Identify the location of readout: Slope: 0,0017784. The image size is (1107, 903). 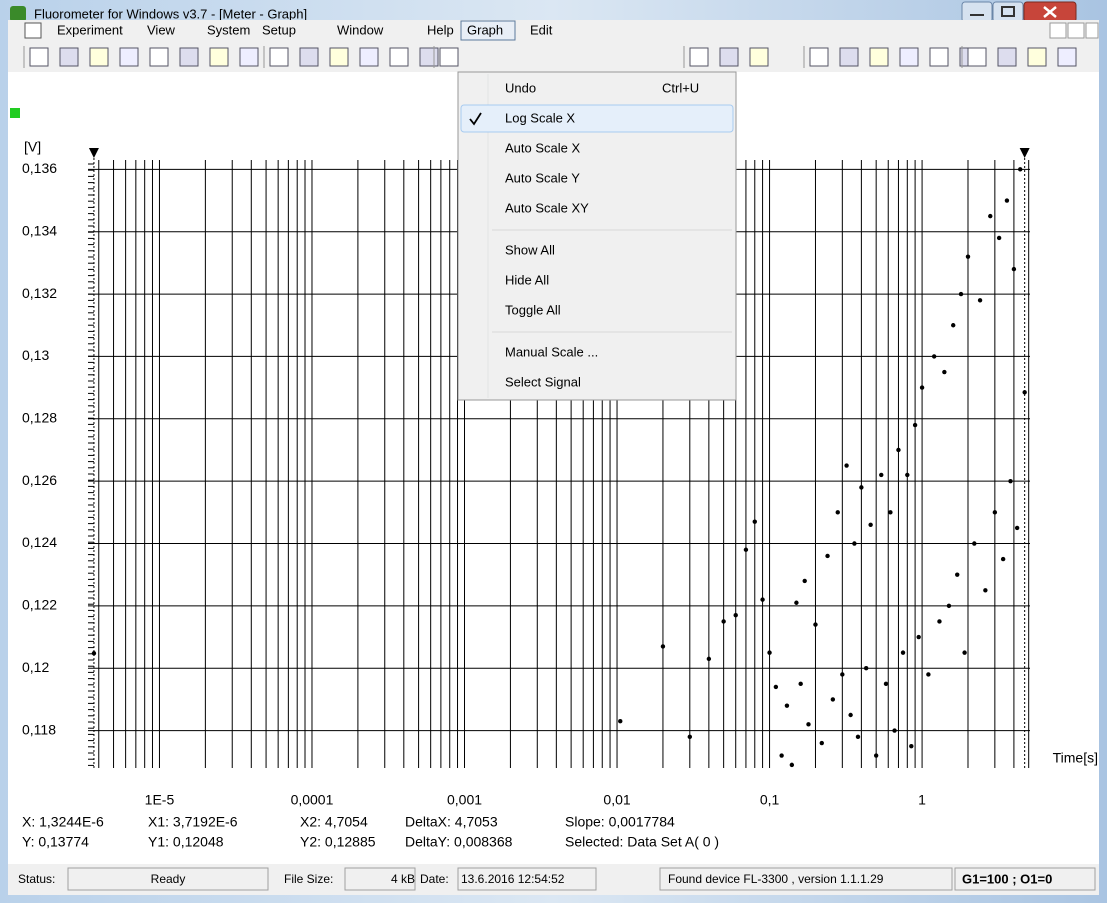
(620, 822).